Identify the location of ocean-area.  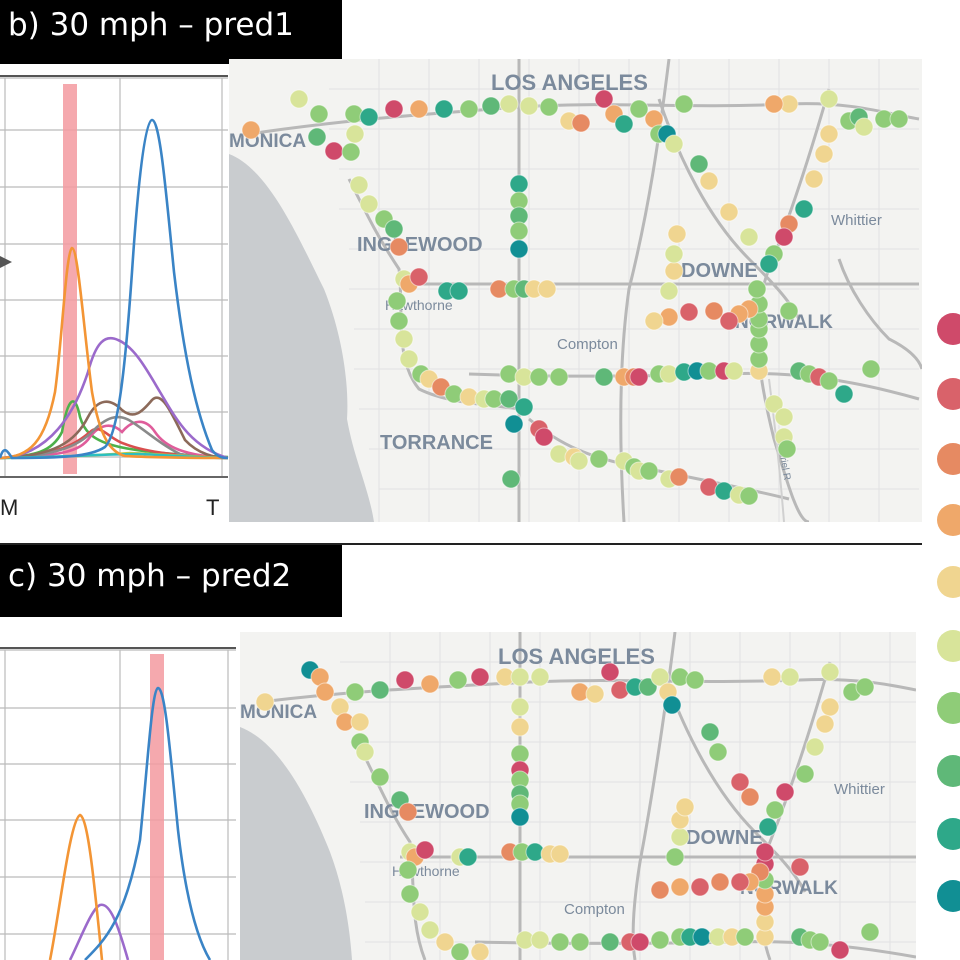
(301, 338).